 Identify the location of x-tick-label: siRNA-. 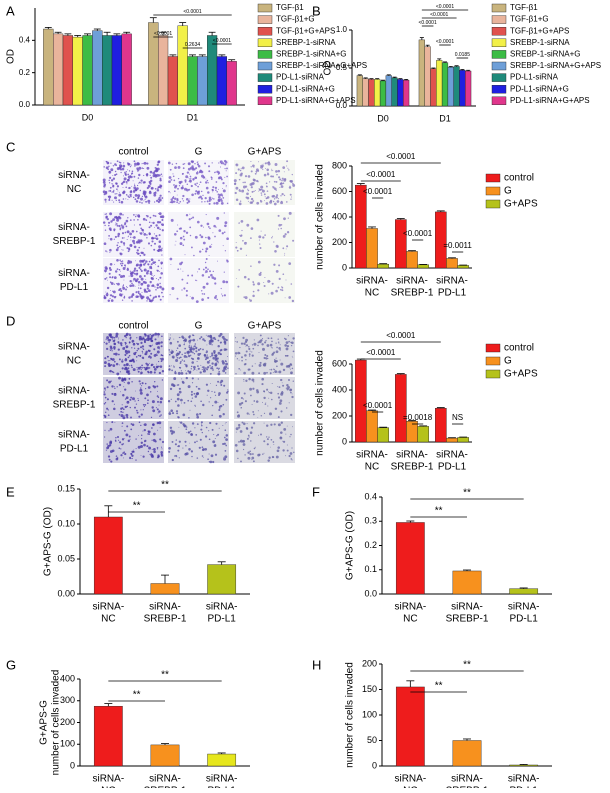
(452, 455).